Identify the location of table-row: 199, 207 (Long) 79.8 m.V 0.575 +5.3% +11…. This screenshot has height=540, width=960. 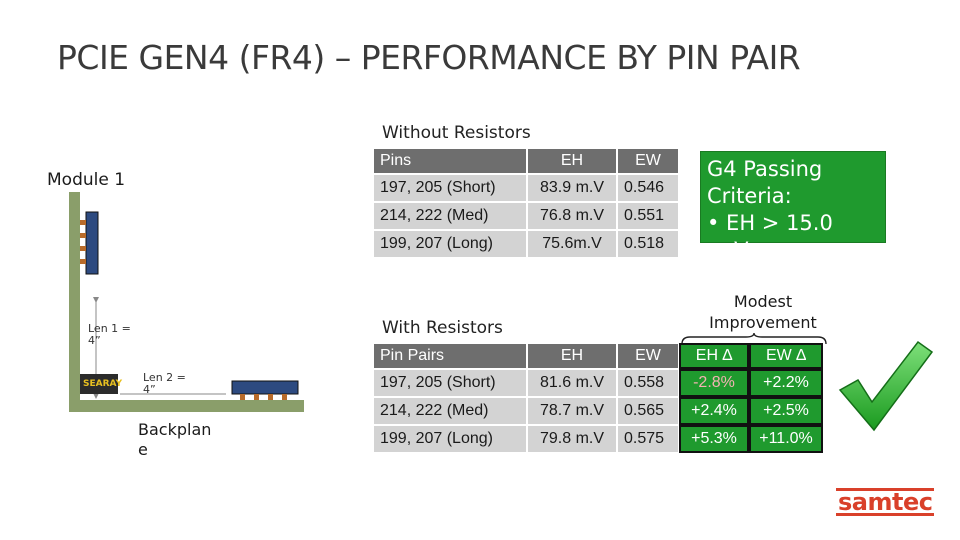
(598, 439).